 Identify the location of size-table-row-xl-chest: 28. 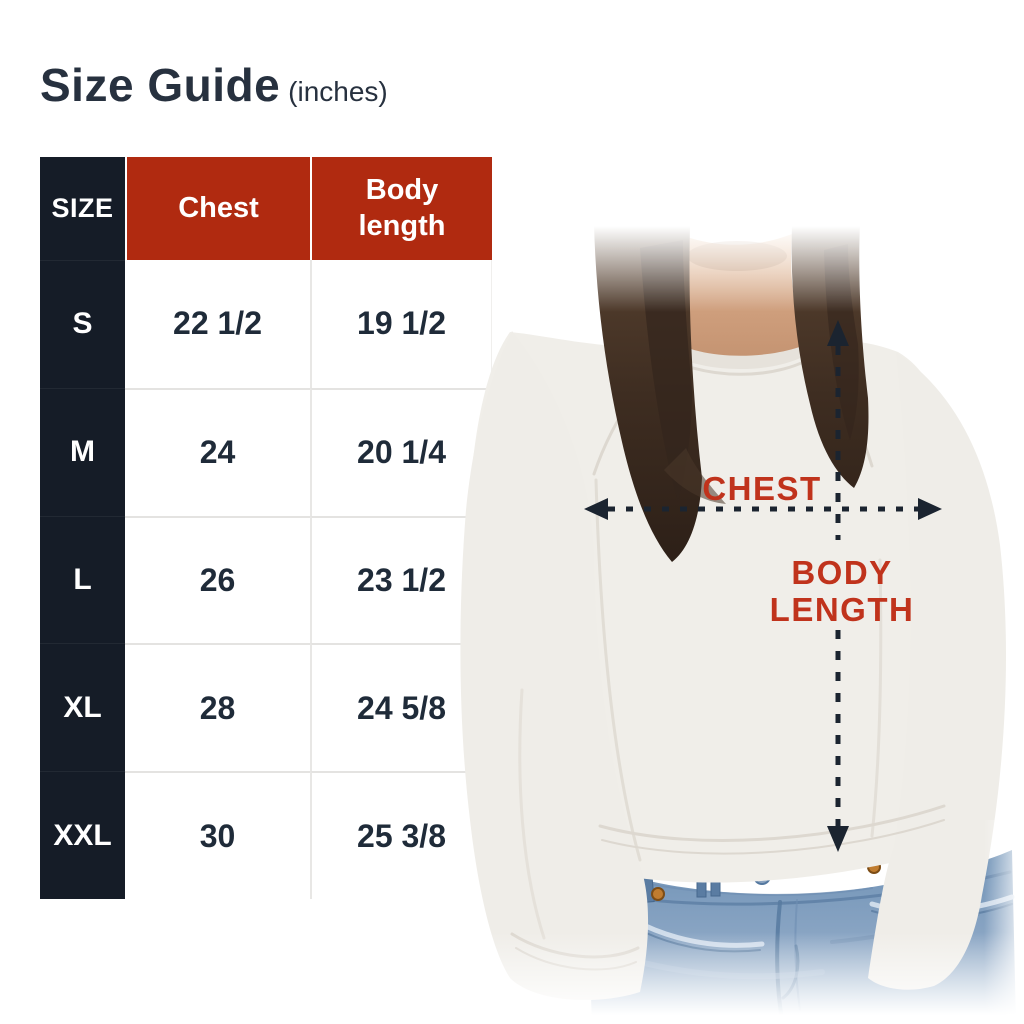
(217, 707).